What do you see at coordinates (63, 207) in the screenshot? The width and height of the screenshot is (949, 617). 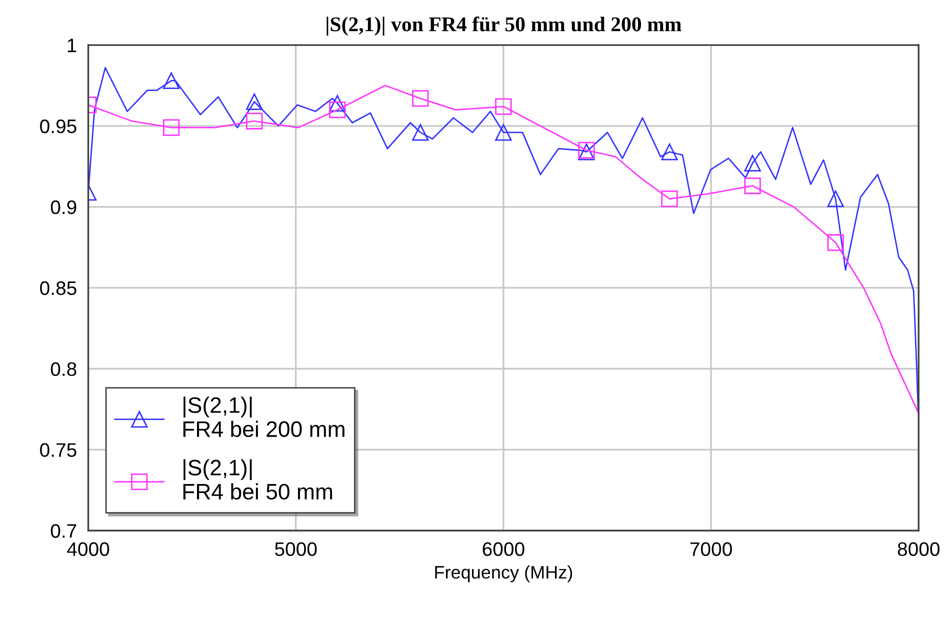 I see `y-tick-label: 0.9` at bounding box center [63, 207].